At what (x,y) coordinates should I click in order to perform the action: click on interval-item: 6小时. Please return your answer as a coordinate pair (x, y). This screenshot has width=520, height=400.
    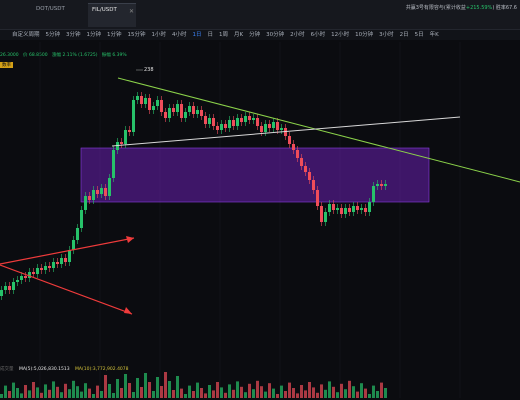
    Looking at the image, I should click on (318, 35).